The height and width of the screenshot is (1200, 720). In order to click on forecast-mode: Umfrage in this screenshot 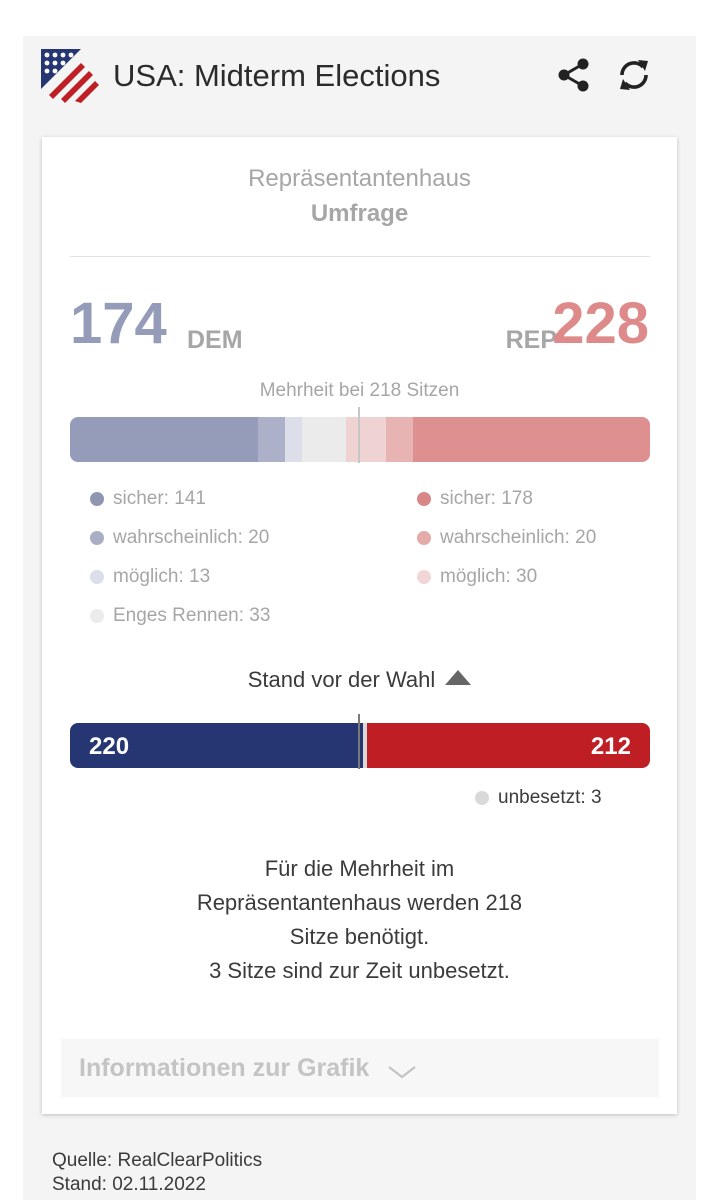, I will do `click(359, 213)`.